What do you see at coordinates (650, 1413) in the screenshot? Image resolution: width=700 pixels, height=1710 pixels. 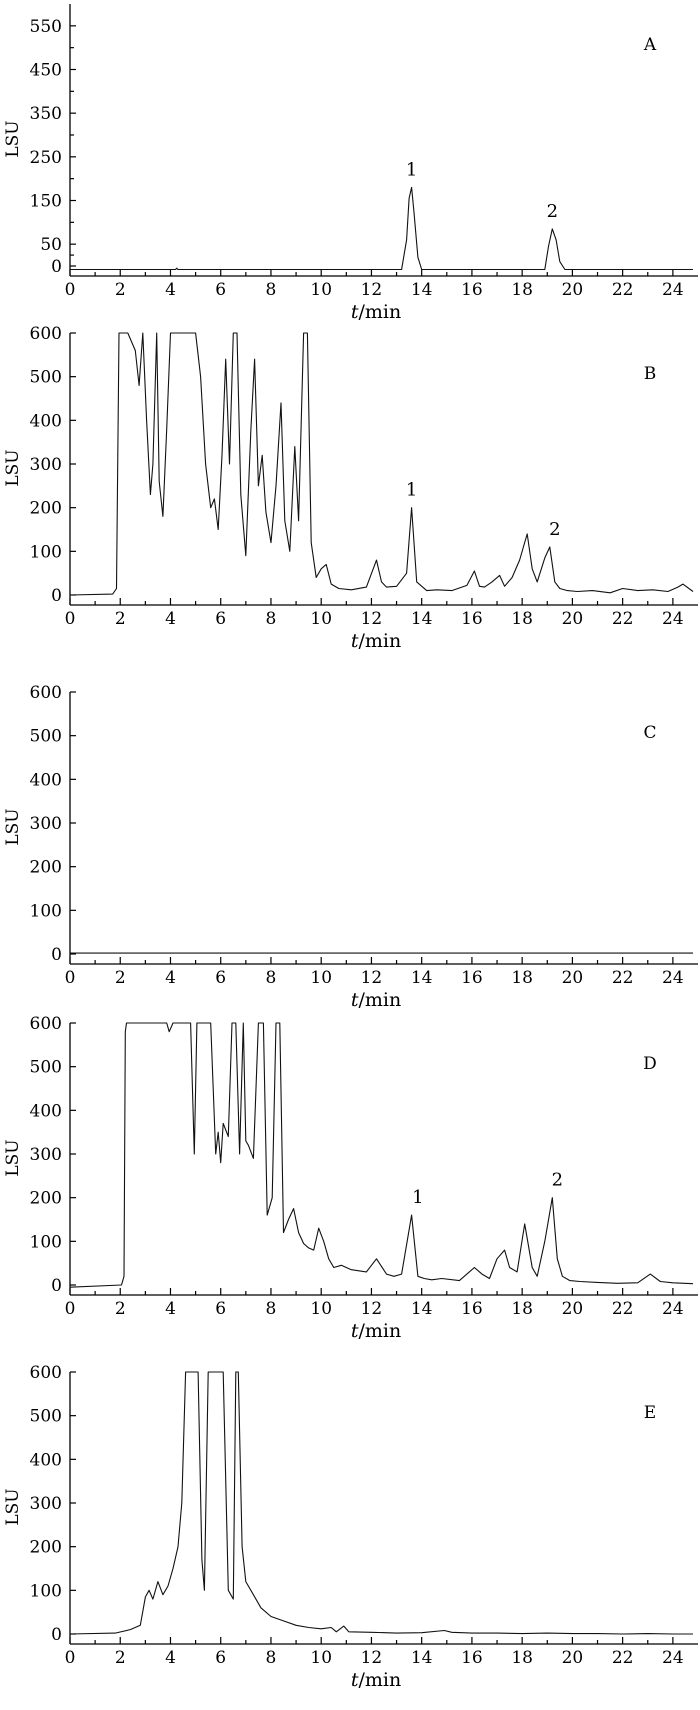 I see `panel-letter: E` at bounding box center [650, 1413].